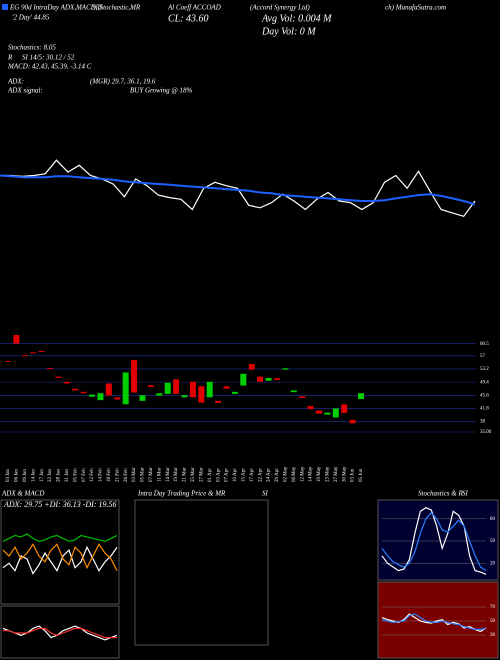  Describe the element at coordinates (361, 475) in the screenshot. I see `x-tick-label: 05 Jun` at that location.